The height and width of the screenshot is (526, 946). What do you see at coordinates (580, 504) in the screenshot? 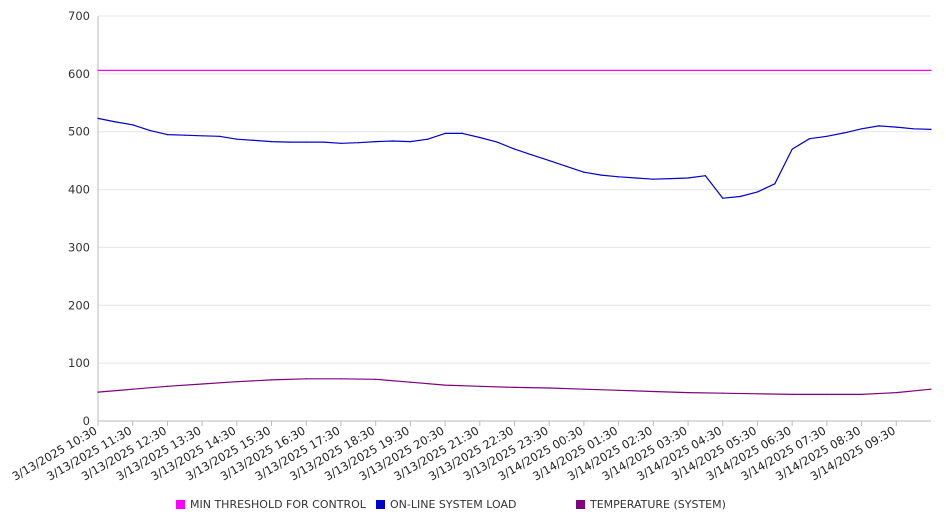
I see `legend-swatch-temperature` at bounding box center [580, 504].